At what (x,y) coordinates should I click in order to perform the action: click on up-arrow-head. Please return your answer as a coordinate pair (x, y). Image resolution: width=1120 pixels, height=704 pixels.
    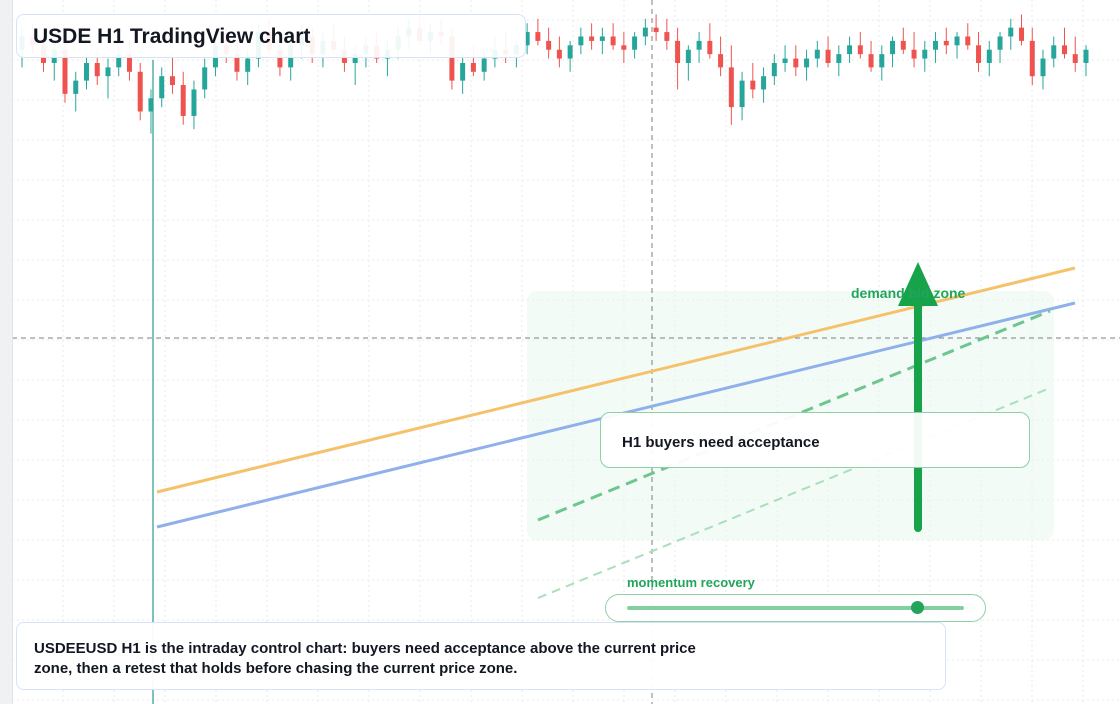
    Looking at the image, I should click on (918, 284).